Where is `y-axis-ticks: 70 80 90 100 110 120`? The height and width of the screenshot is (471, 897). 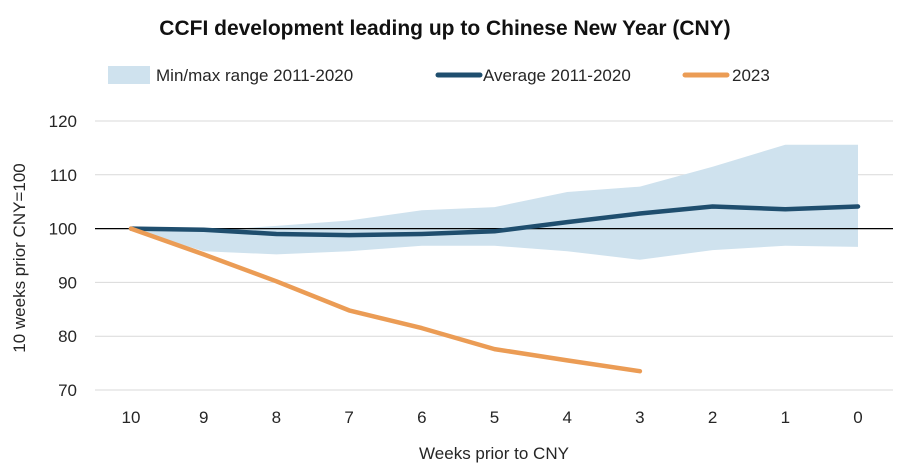
y-axis-ticks: 70 80 90 100 110 120 is located at coordinates (63, 256).